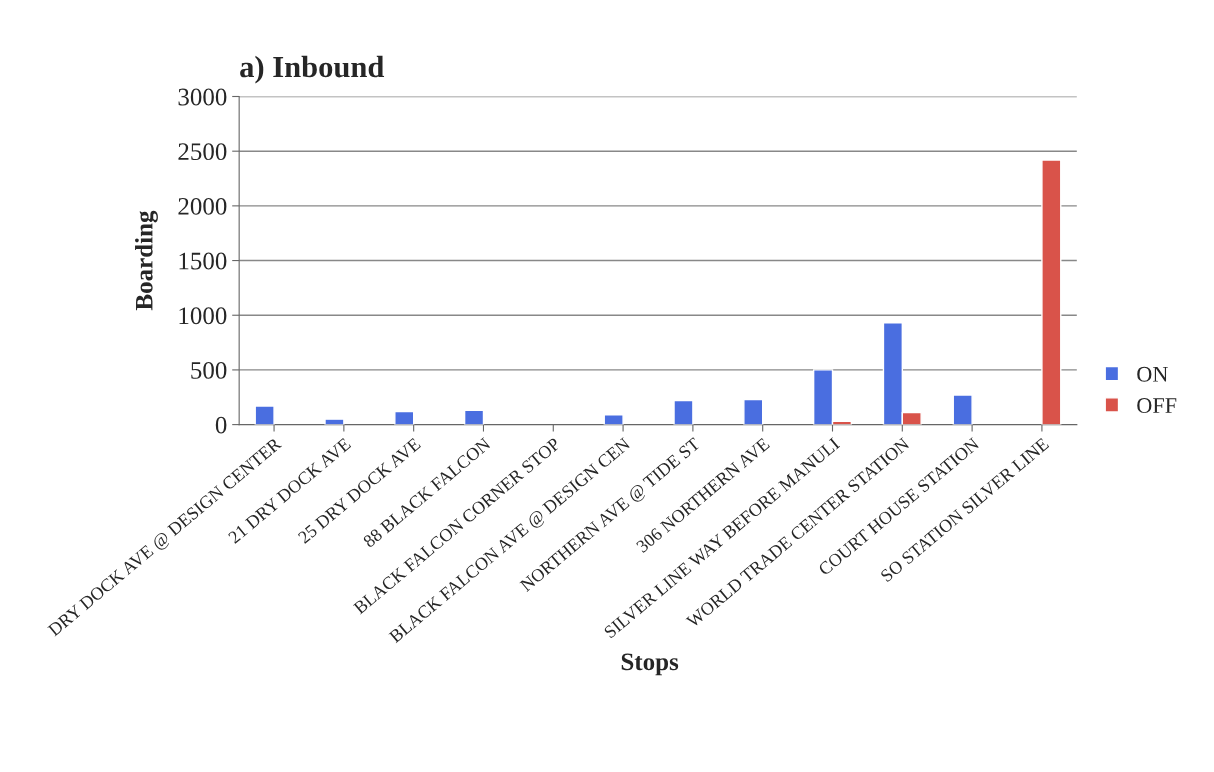 The height and width of the screenshot is (772, 1214). What do you see at coordinates (202, 206) in the screenshot?
I see `y-tick-label: 2000` at bounding box center [202, 206].